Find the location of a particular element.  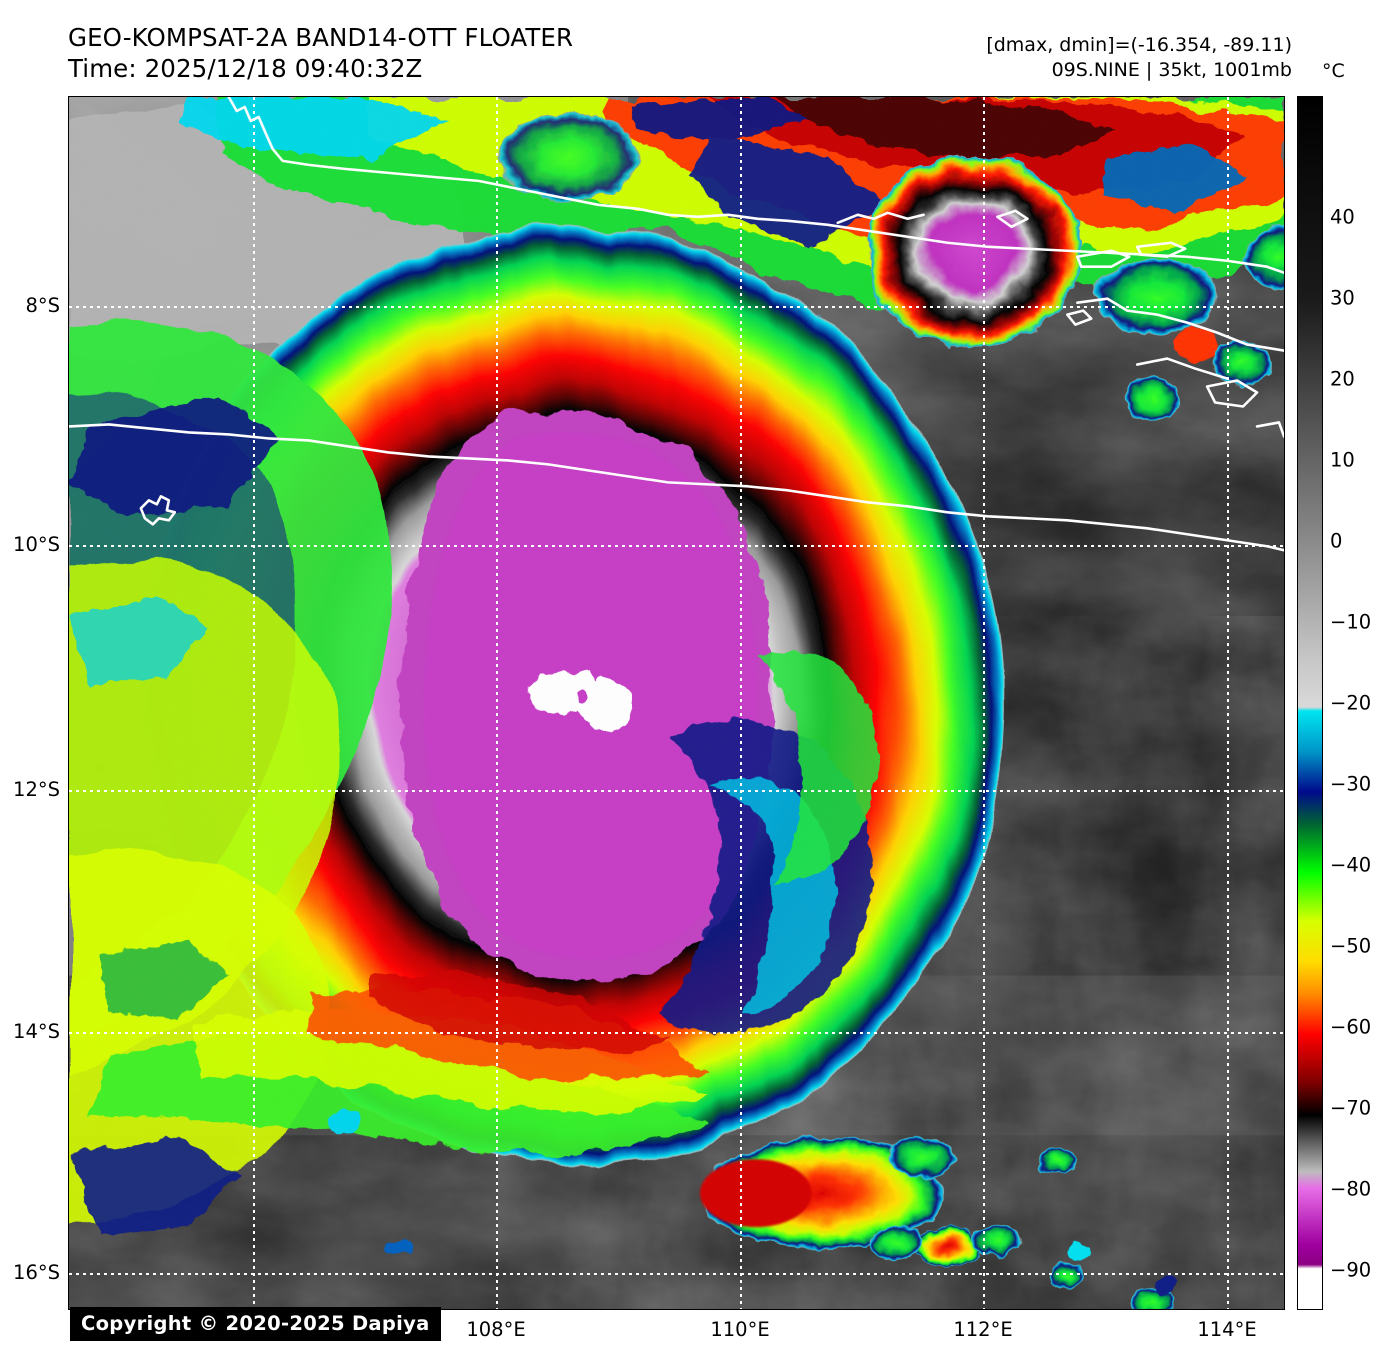

colorbar-tick-4: 0 is located at coordinates (1336, 541).